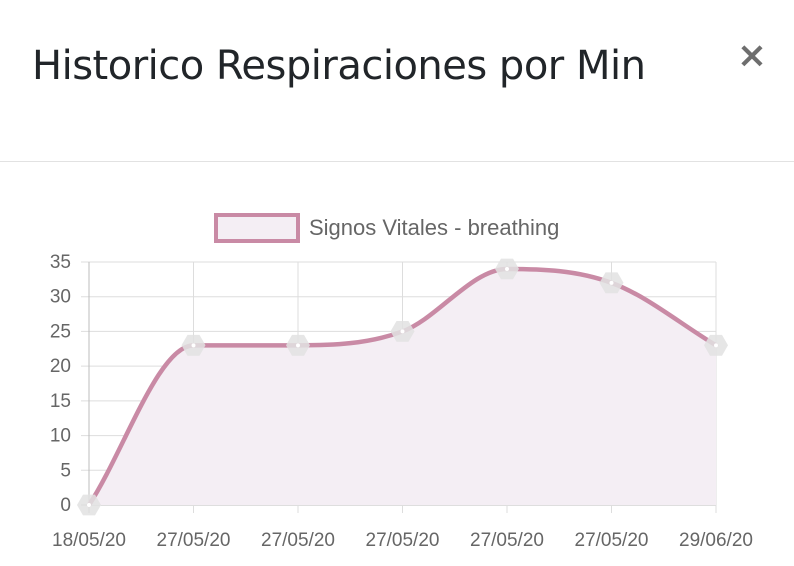  Describe the element at coordinates (434, 227) in the screenshot. I see `legend-label: Signos Vitales - breathing` at that location.